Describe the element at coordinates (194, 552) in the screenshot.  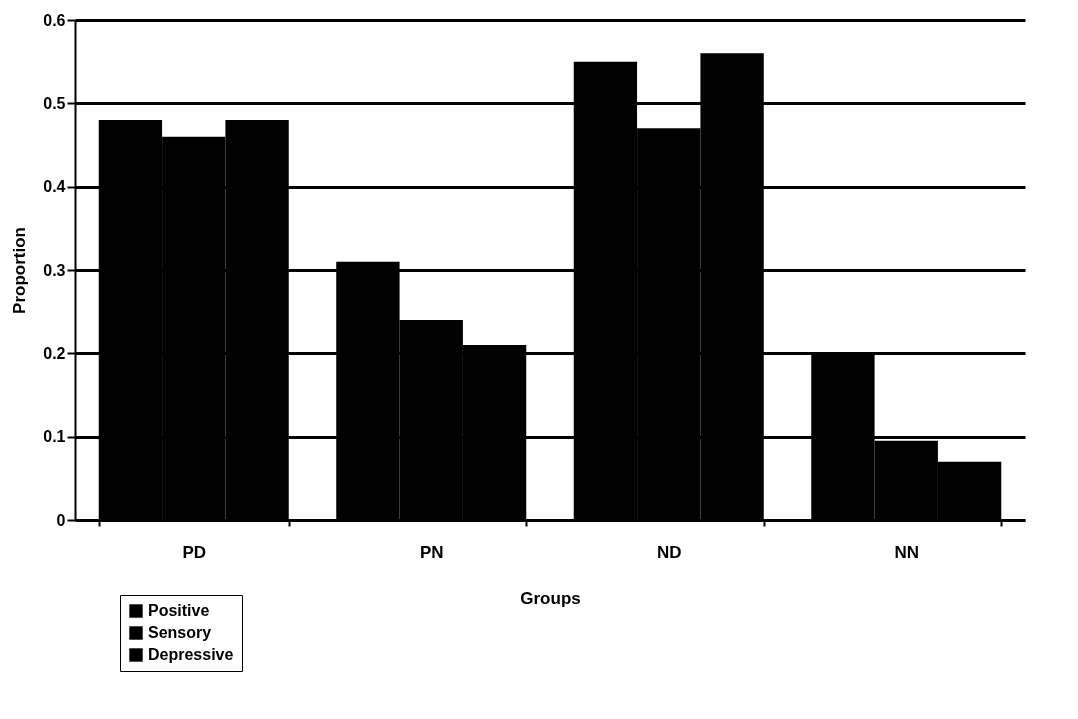
I see `x-tick-label: PD` at that location.